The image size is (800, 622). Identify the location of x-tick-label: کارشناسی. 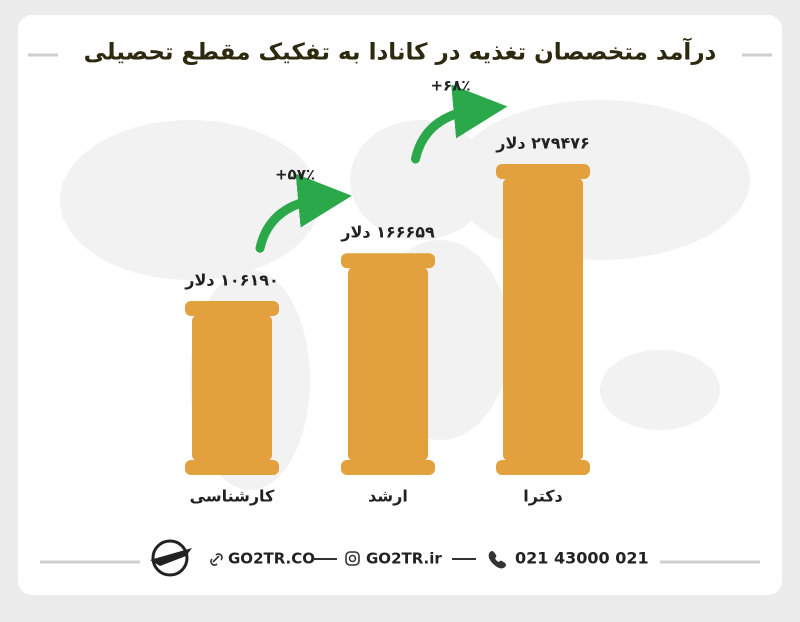
(232, 496).